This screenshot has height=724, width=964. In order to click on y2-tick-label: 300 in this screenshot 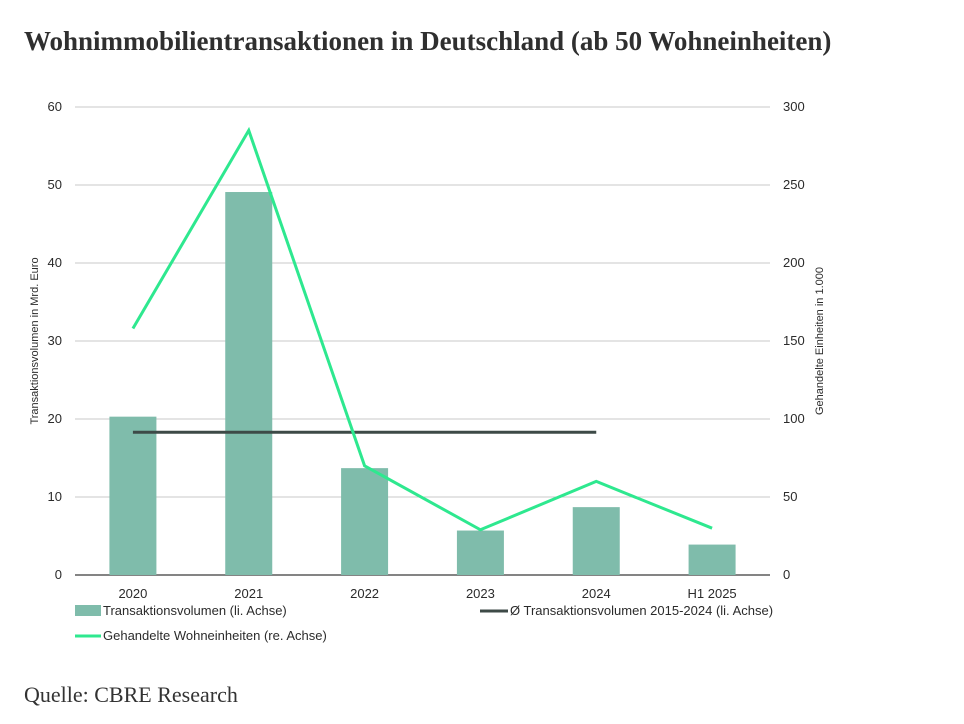, I will do `click(794, 106)`.